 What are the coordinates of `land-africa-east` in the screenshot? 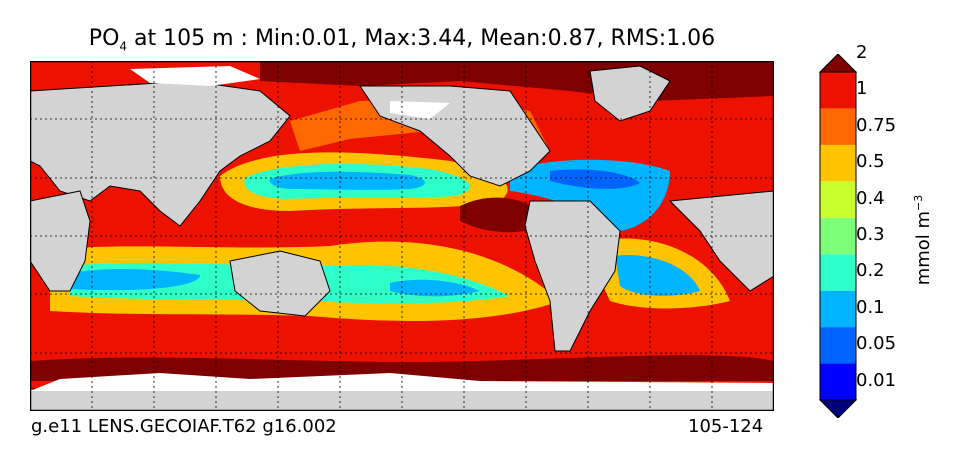 It's located at (721, 241).